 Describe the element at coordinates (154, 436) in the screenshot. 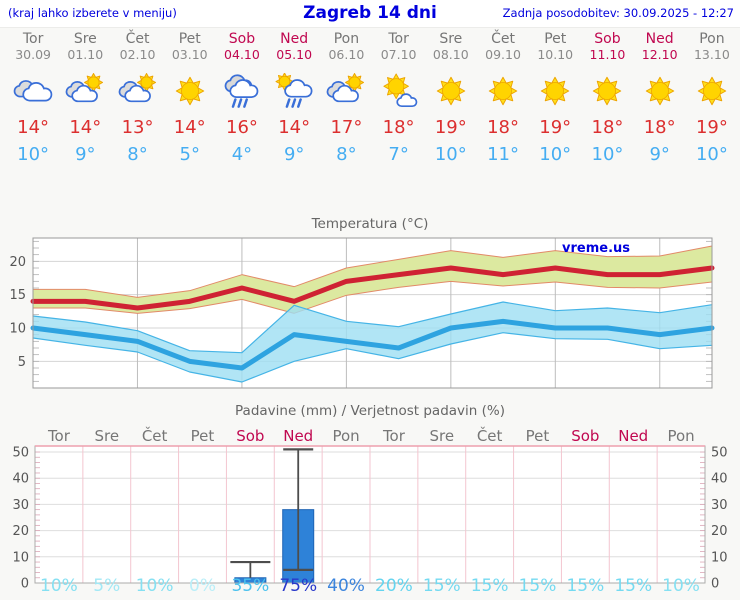

I see `precip-day-label: Čet` at that location.